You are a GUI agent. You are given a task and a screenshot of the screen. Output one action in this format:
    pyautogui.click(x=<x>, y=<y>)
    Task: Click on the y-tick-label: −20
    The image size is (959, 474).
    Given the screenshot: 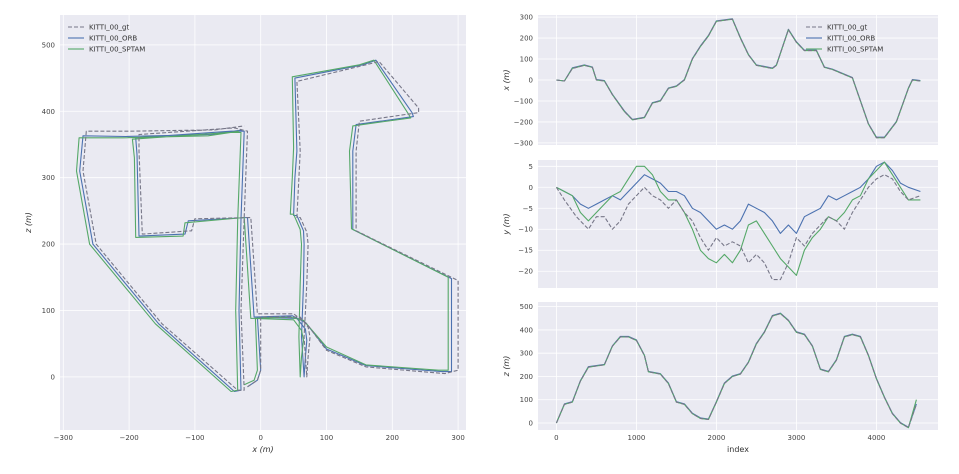 What is the action you would take?
    pyautogui.click(x=525, y=272)
    